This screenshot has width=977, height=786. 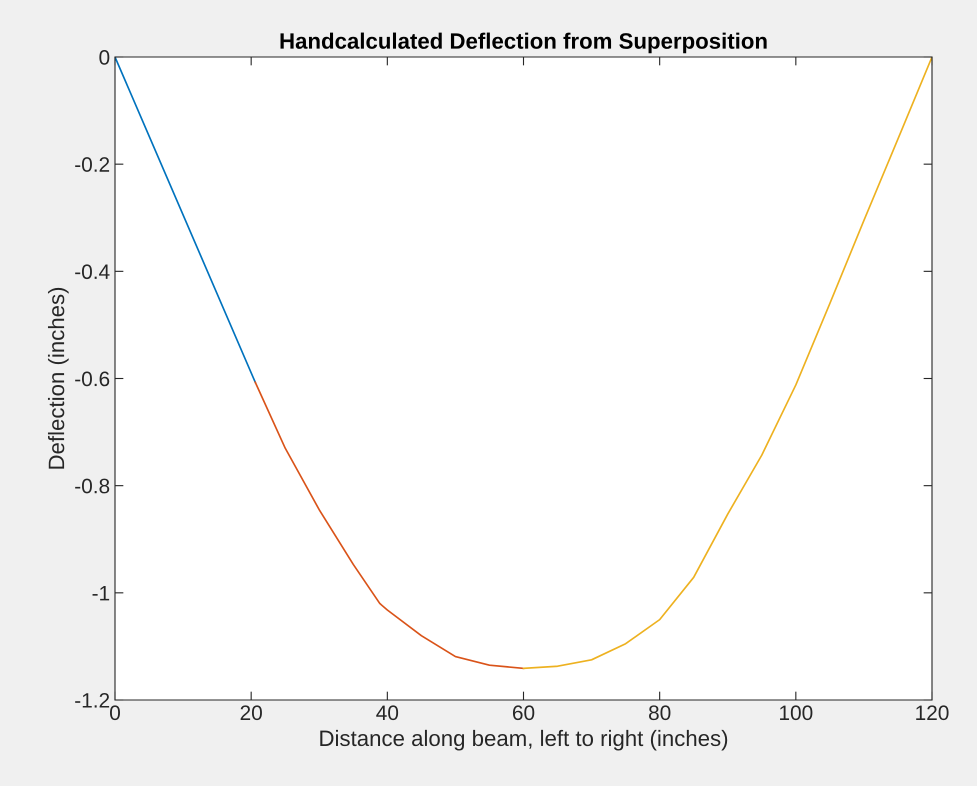 I want to click on x-tick-label: 40, so click(x=387, y=712).